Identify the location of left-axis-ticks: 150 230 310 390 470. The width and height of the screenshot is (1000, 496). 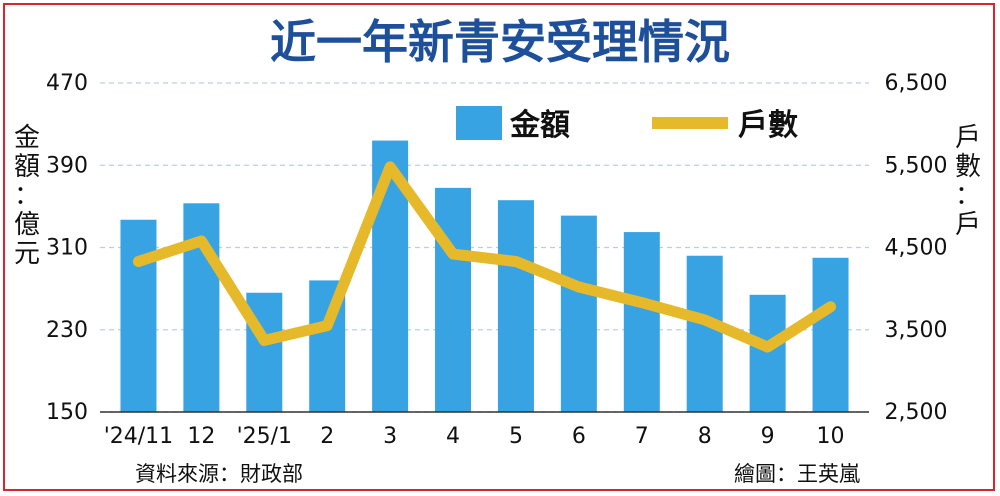
(67, 248).